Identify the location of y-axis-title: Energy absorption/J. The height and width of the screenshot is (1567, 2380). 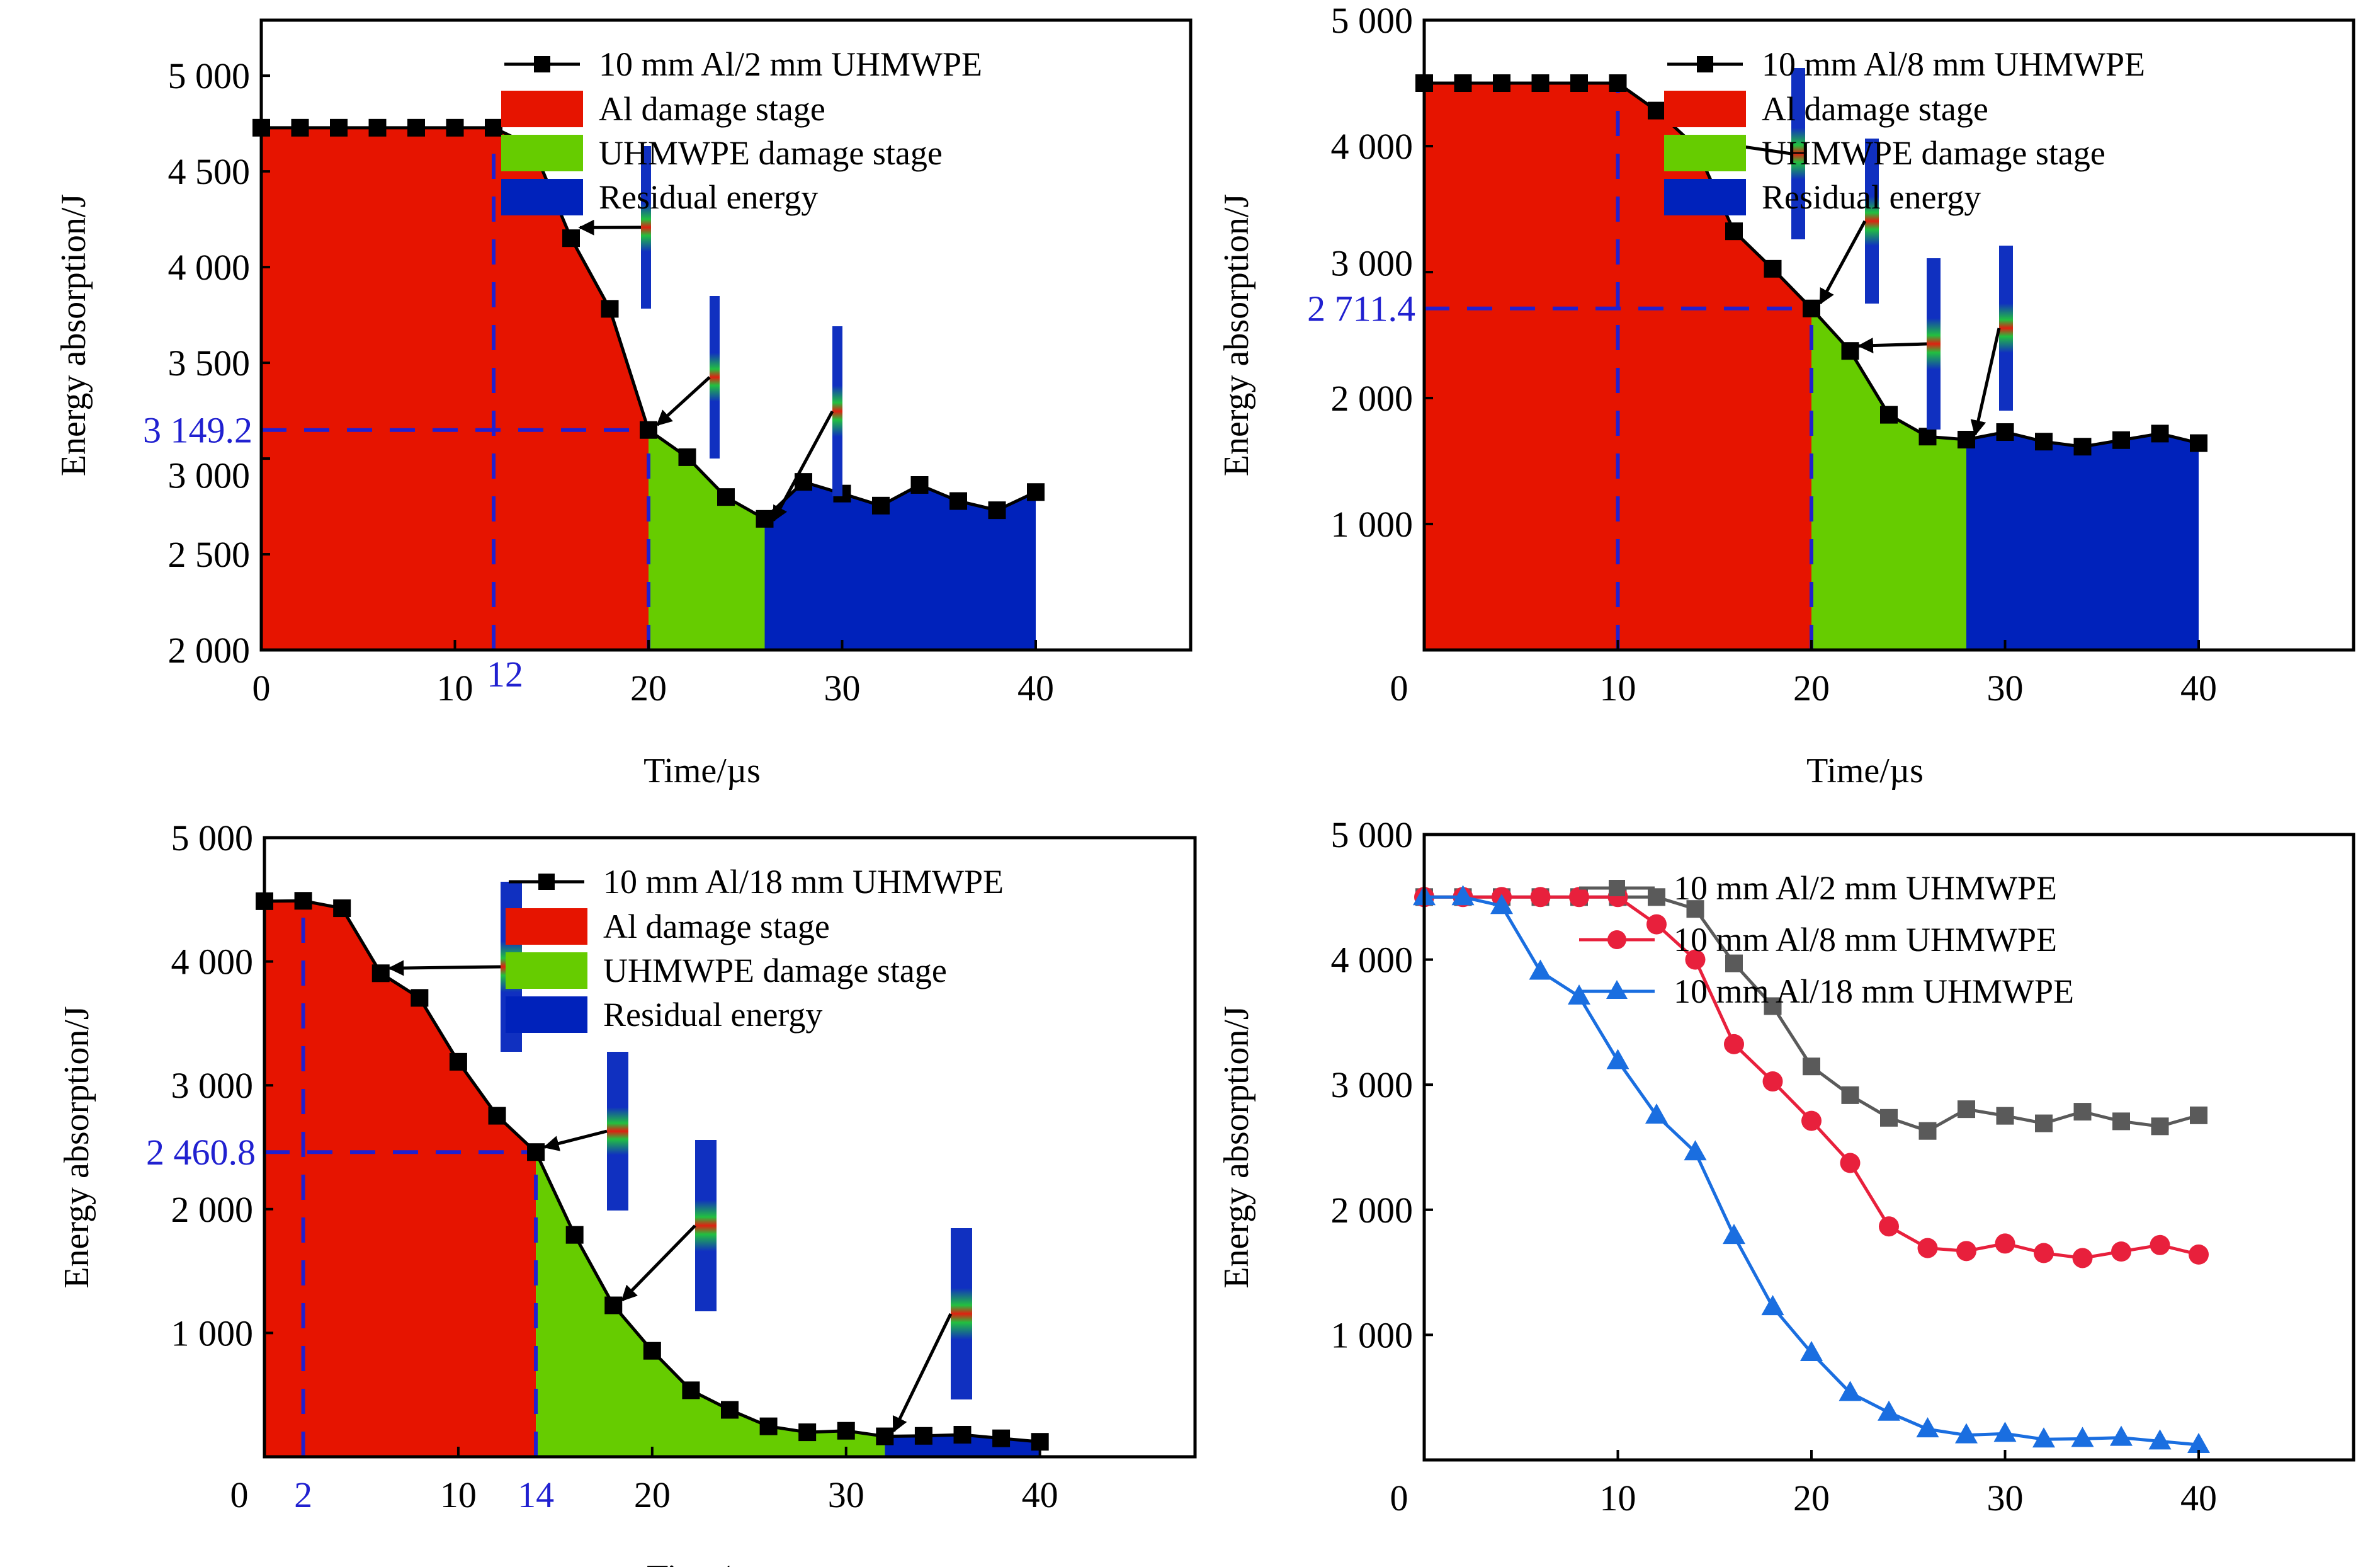
(1236, 335).